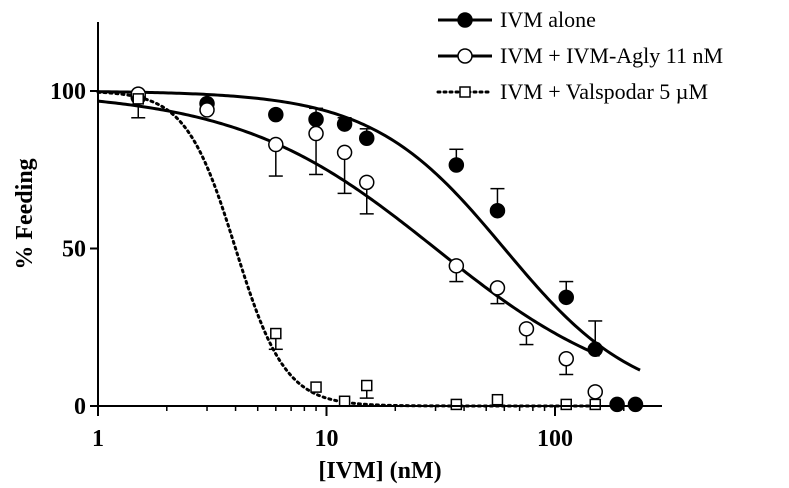  Describe the element at coordinates (80, 407) in the screenshot. I see `y-tick-label: 0` at that location.